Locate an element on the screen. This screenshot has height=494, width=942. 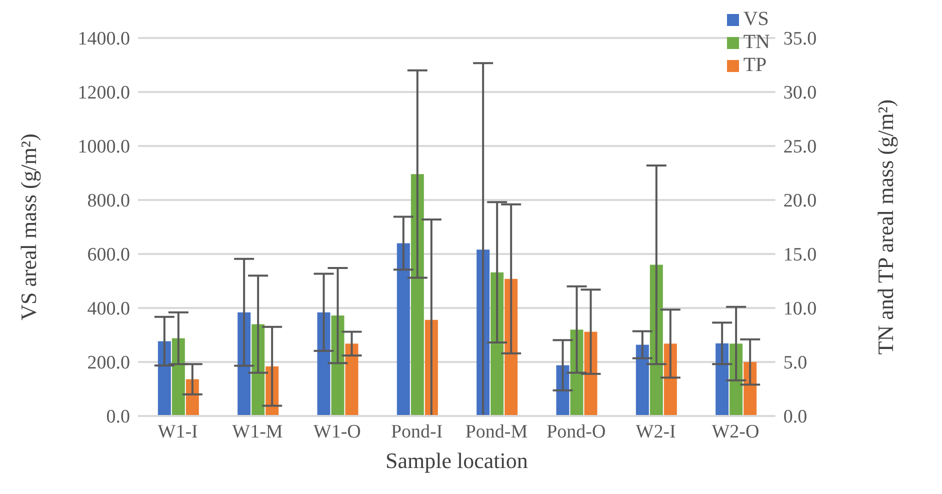
y2-axis-title: TN and TP areal mass (g/m²) is located at coordinates (885, 227).